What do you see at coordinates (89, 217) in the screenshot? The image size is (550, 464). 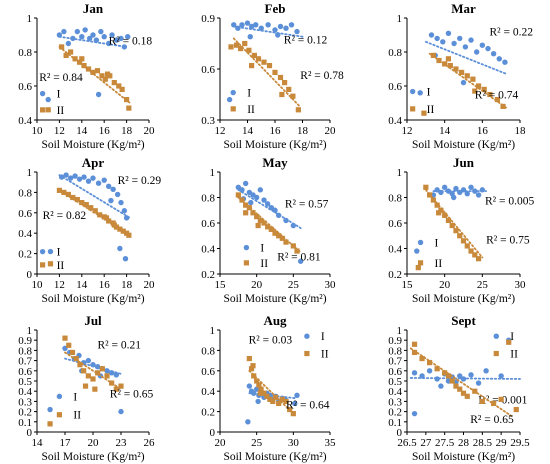 I see `series-i` at bounding box center [89, 217].